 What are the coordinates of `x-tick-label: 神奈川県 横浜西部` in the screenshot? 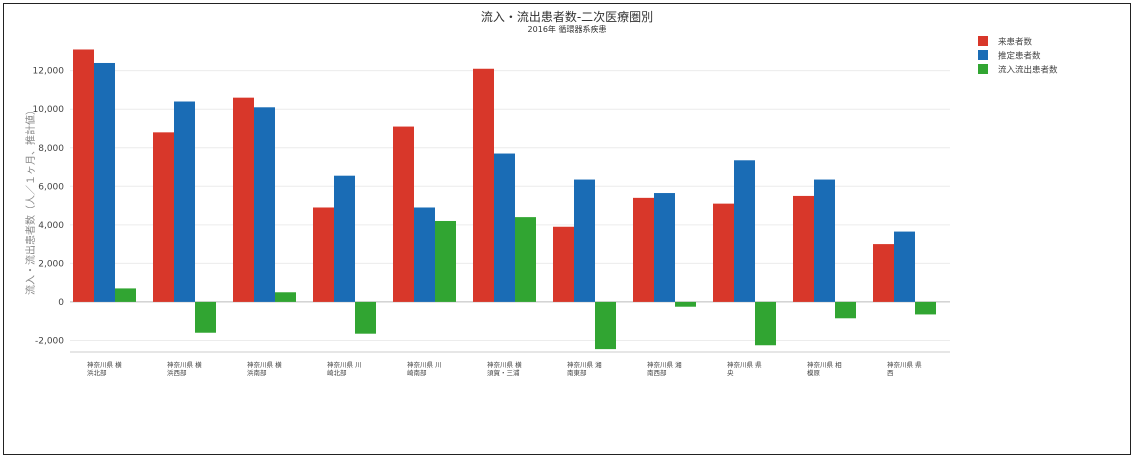 It's located at (184, 368).